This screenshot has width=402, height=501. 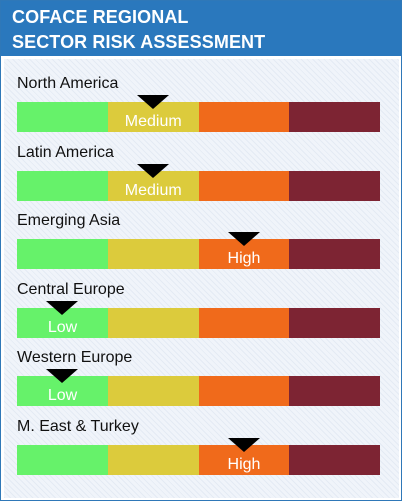 What do you see at coordinates (71, 289) in the screenshot?
I see `region-label: Central Europe` at bounding box center [71, 289].